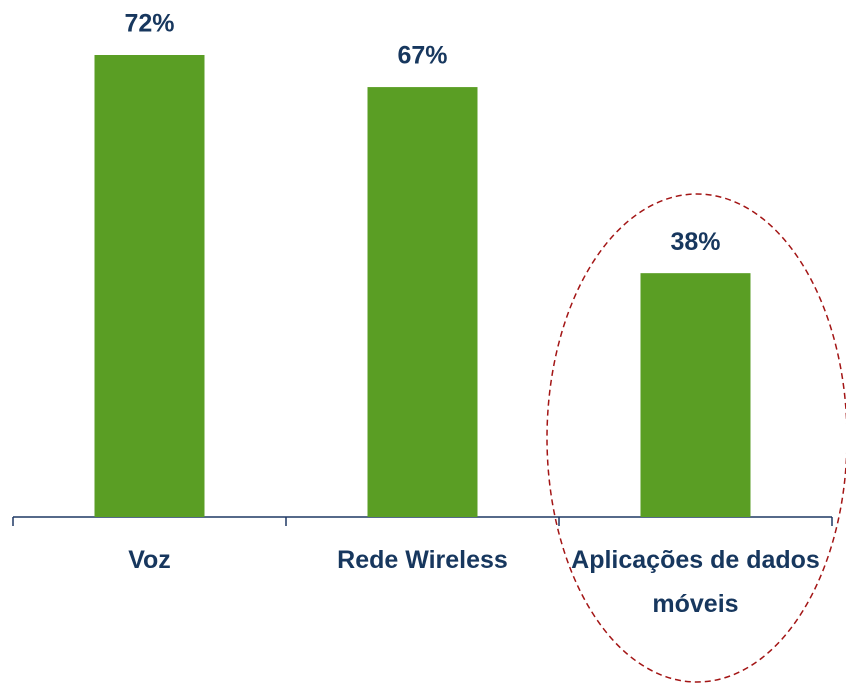  What do you see at coordinates (695, 242) in the screenshot?
I see `value-label: 38%` at bounding box center [695, 242].